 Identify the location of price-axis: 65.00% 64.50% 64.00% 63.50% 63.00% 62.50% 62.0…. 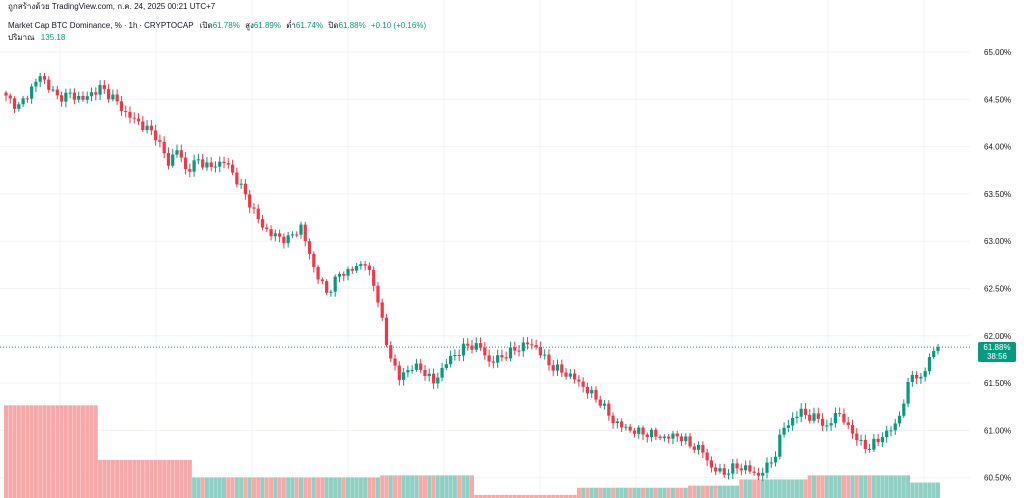
(997, 265).